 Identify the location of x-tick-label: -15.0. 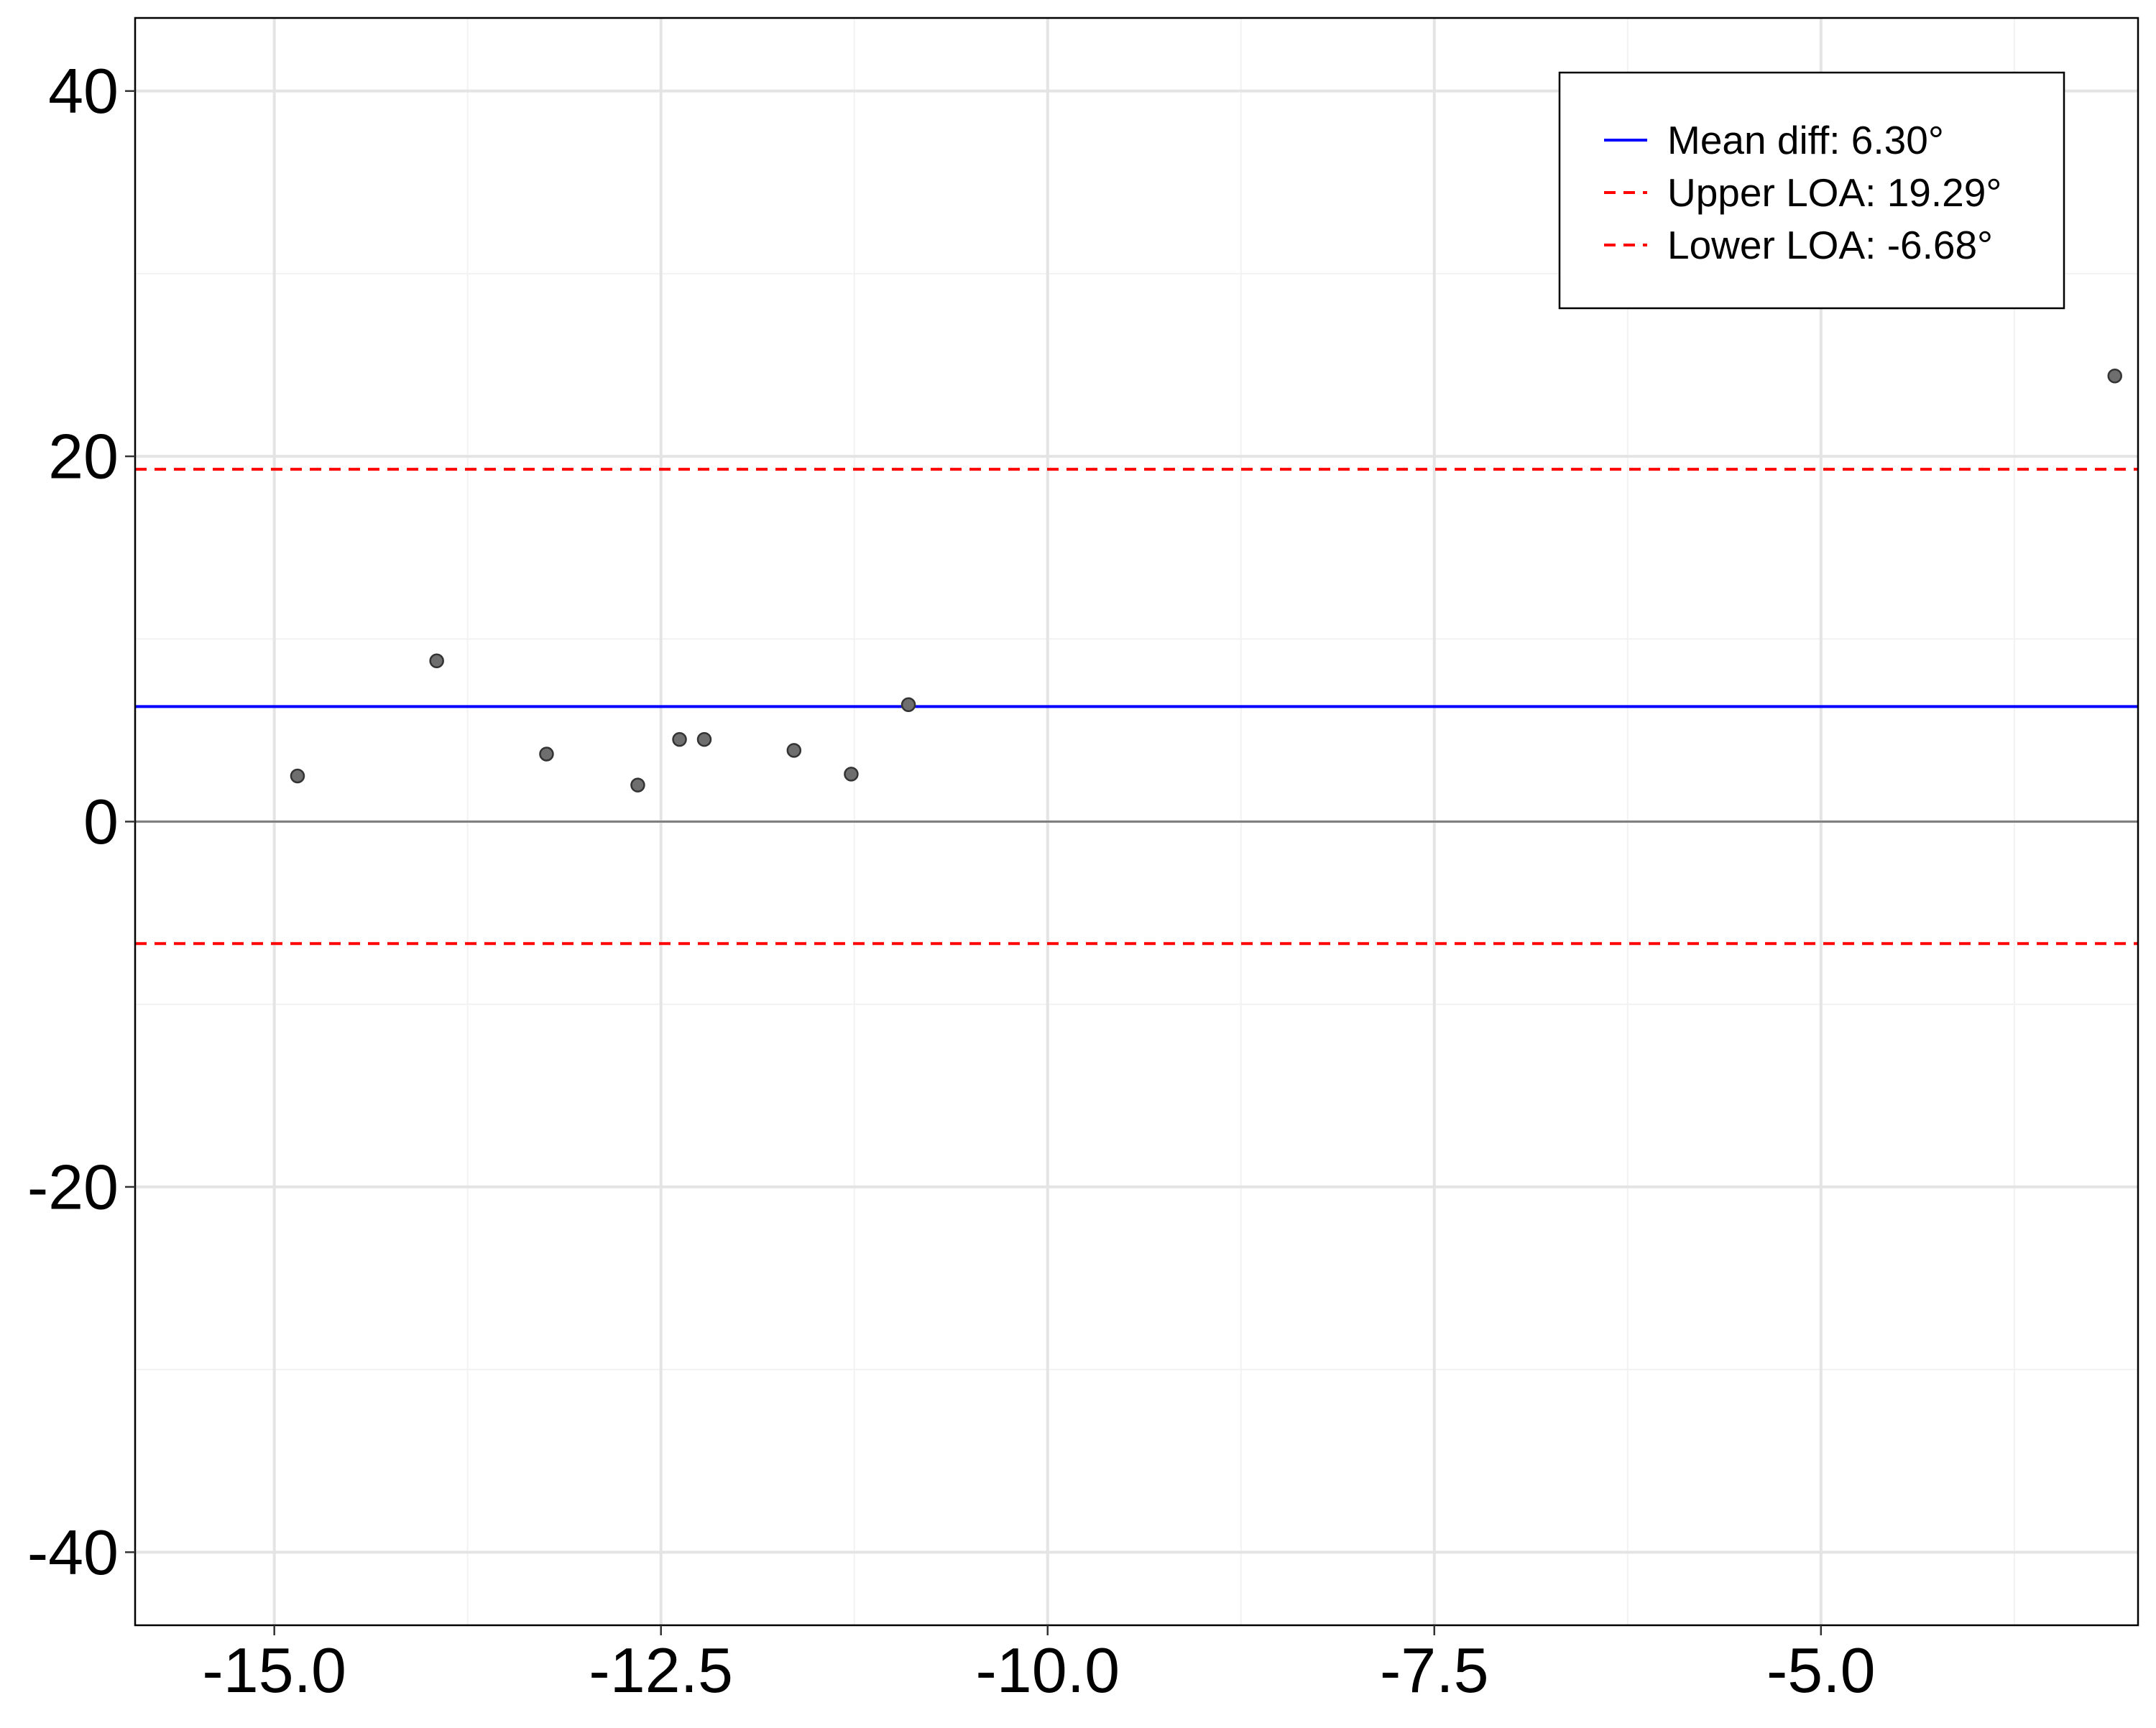
(274, 1670).